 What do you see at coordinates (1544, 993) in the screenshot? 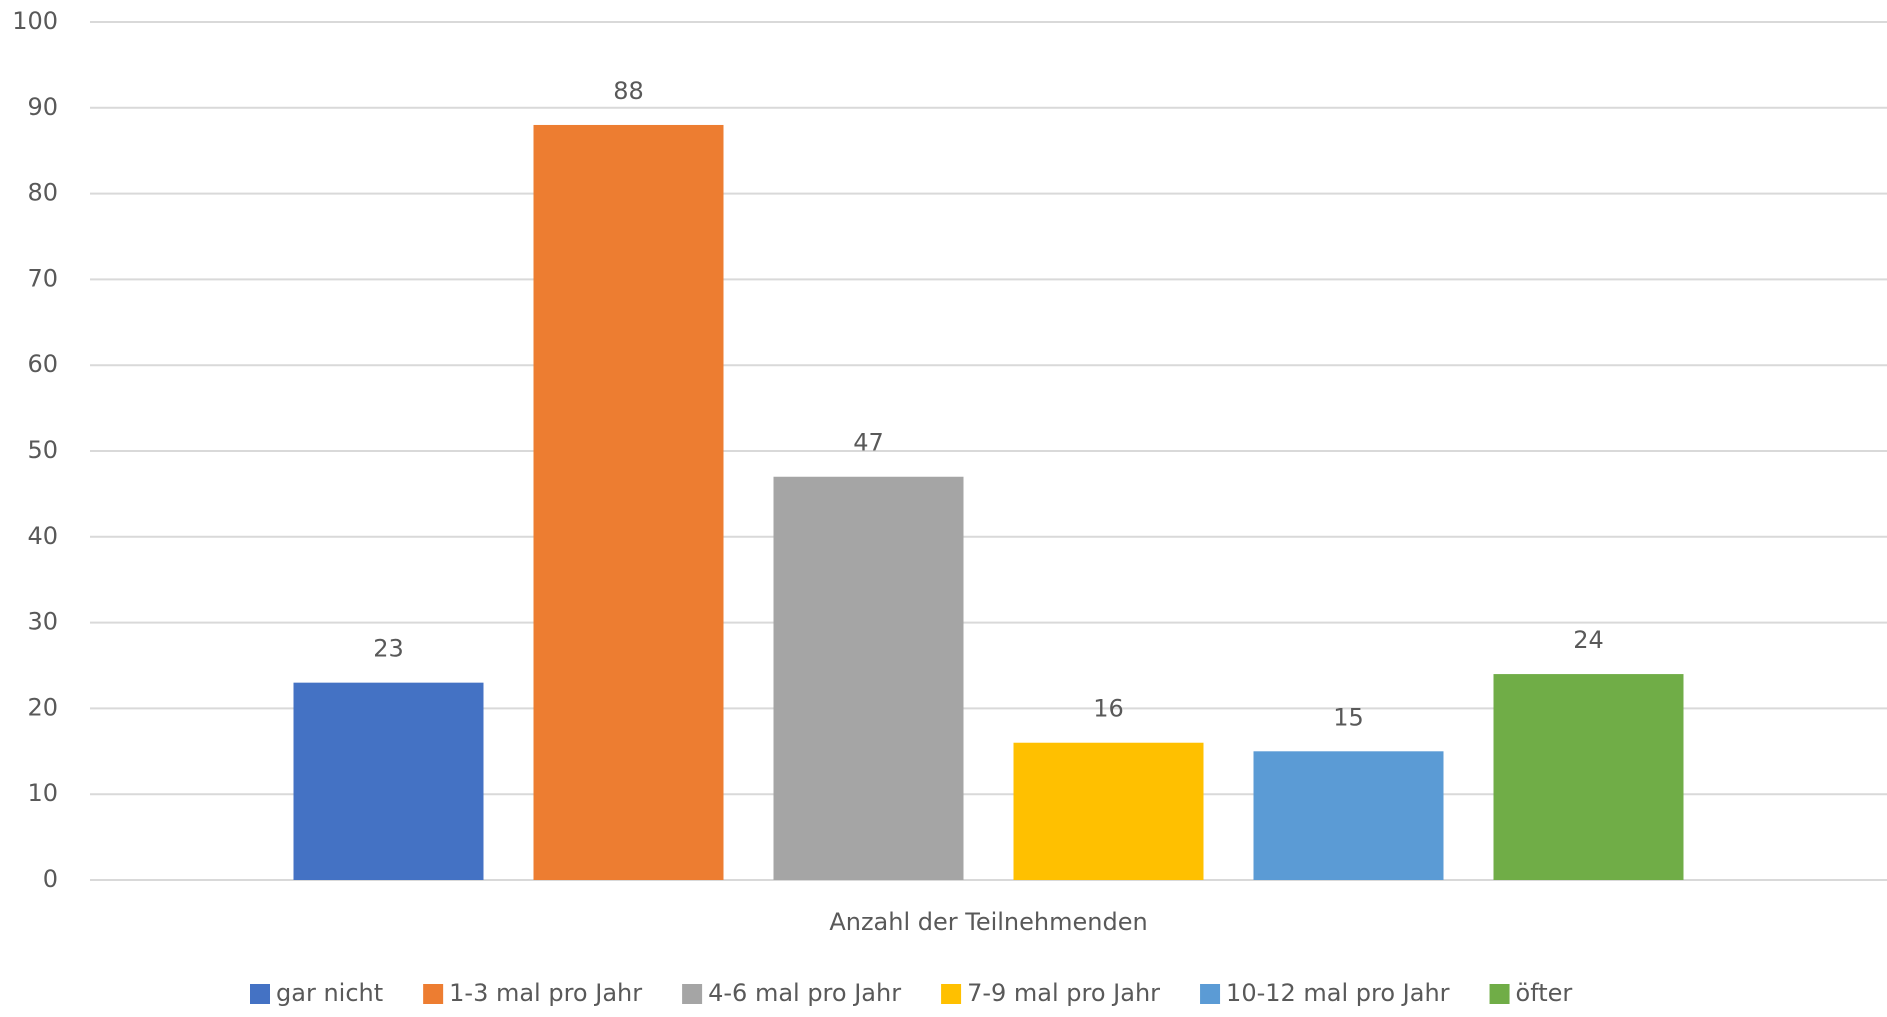
I see `legend-label: öfter` at bounding box center [1544, 993].